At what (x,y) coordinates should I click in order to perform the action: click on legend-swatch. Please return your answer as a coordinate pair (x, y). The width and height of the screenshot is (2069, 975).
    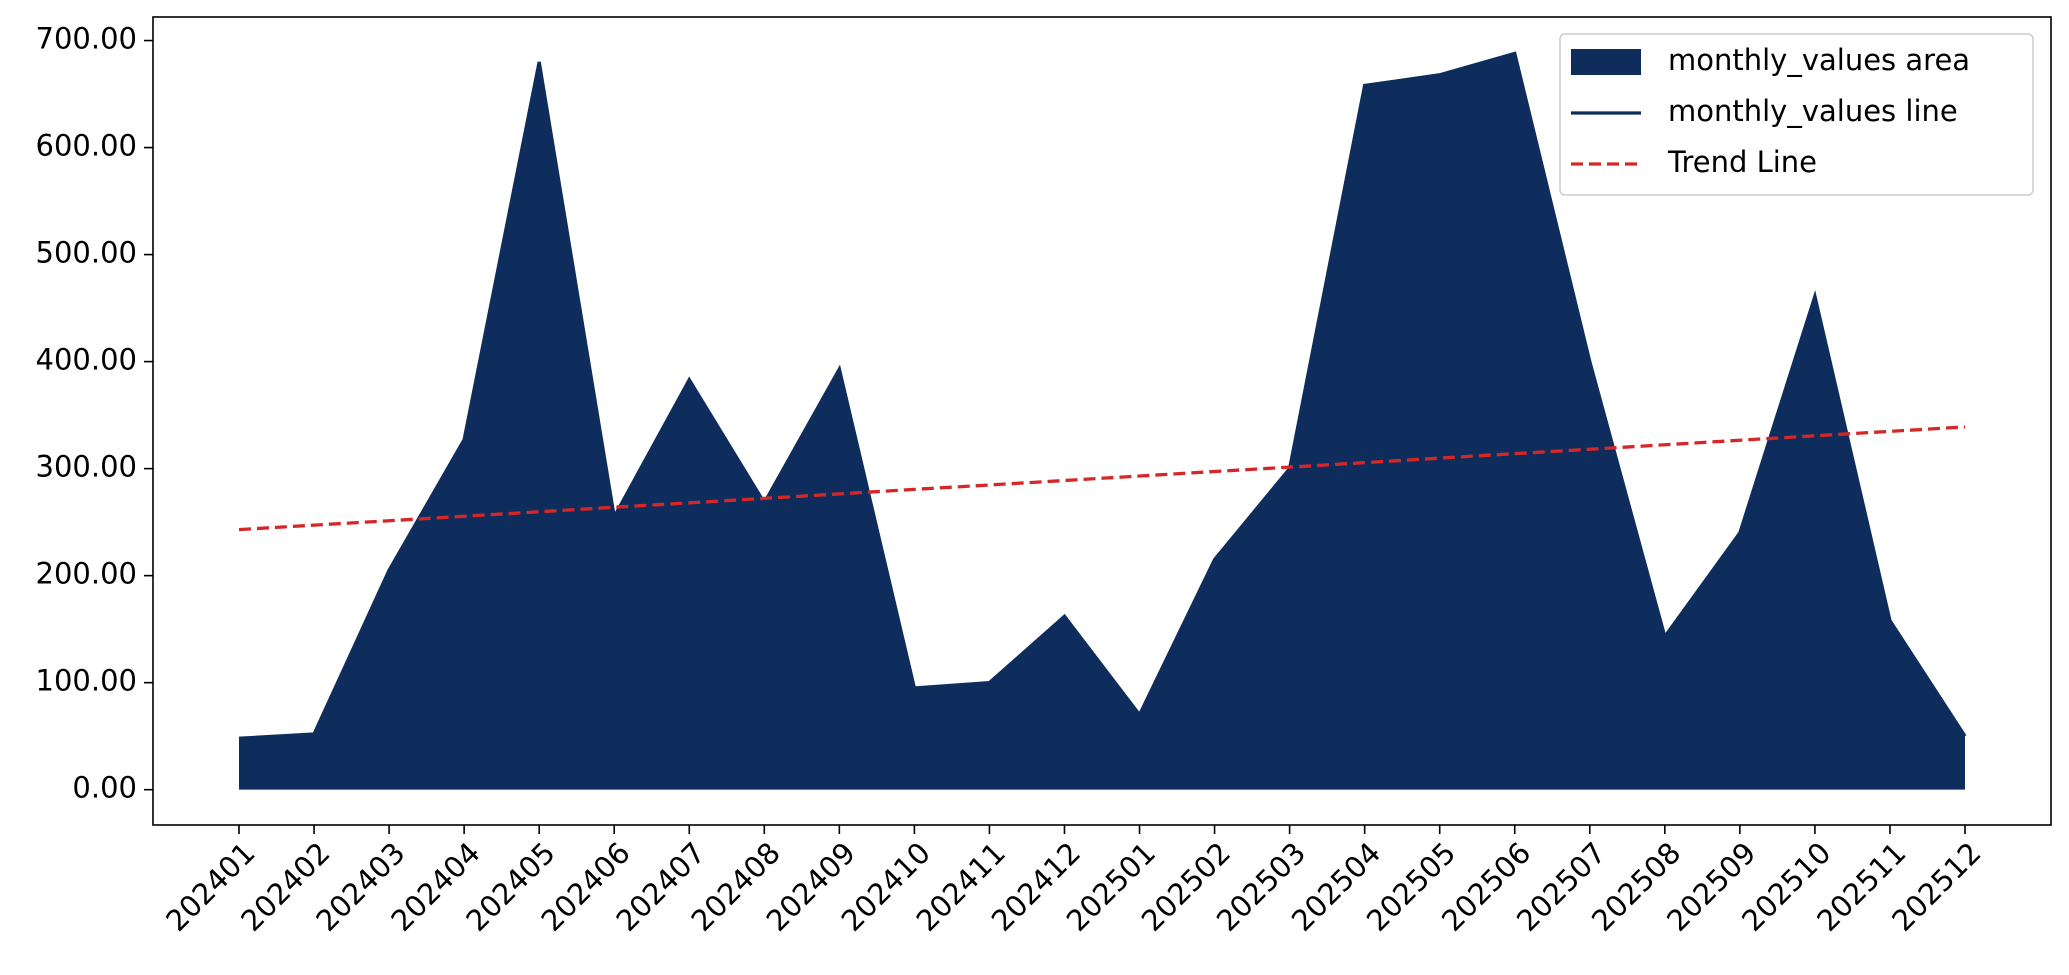
    Looking at the image, I should click on (1606, 62).